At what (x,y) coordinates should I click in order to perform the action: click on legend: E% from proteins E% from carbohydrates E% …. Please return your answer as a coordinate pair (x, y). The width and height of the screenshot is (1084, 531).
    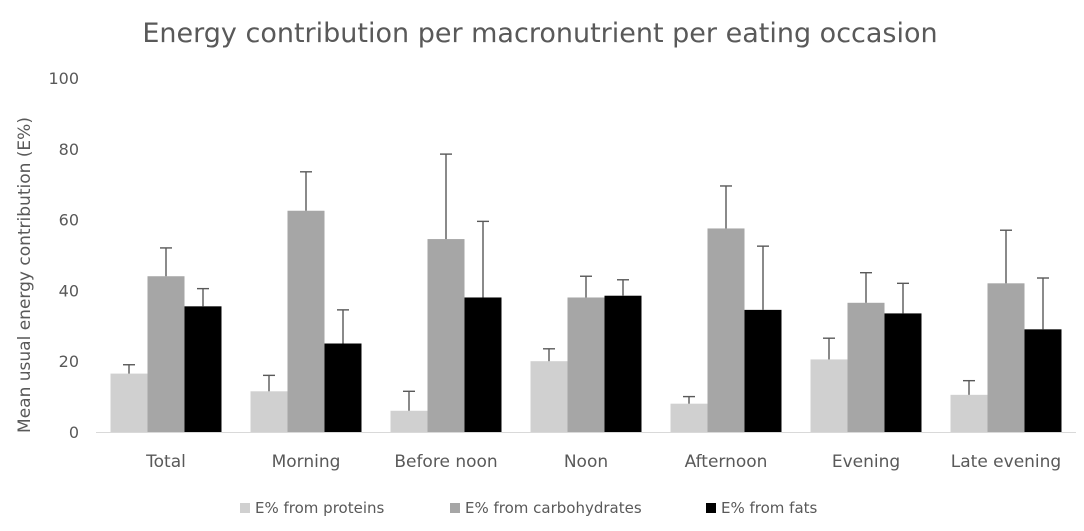
    Looking at the image, I should click on (529, 508).